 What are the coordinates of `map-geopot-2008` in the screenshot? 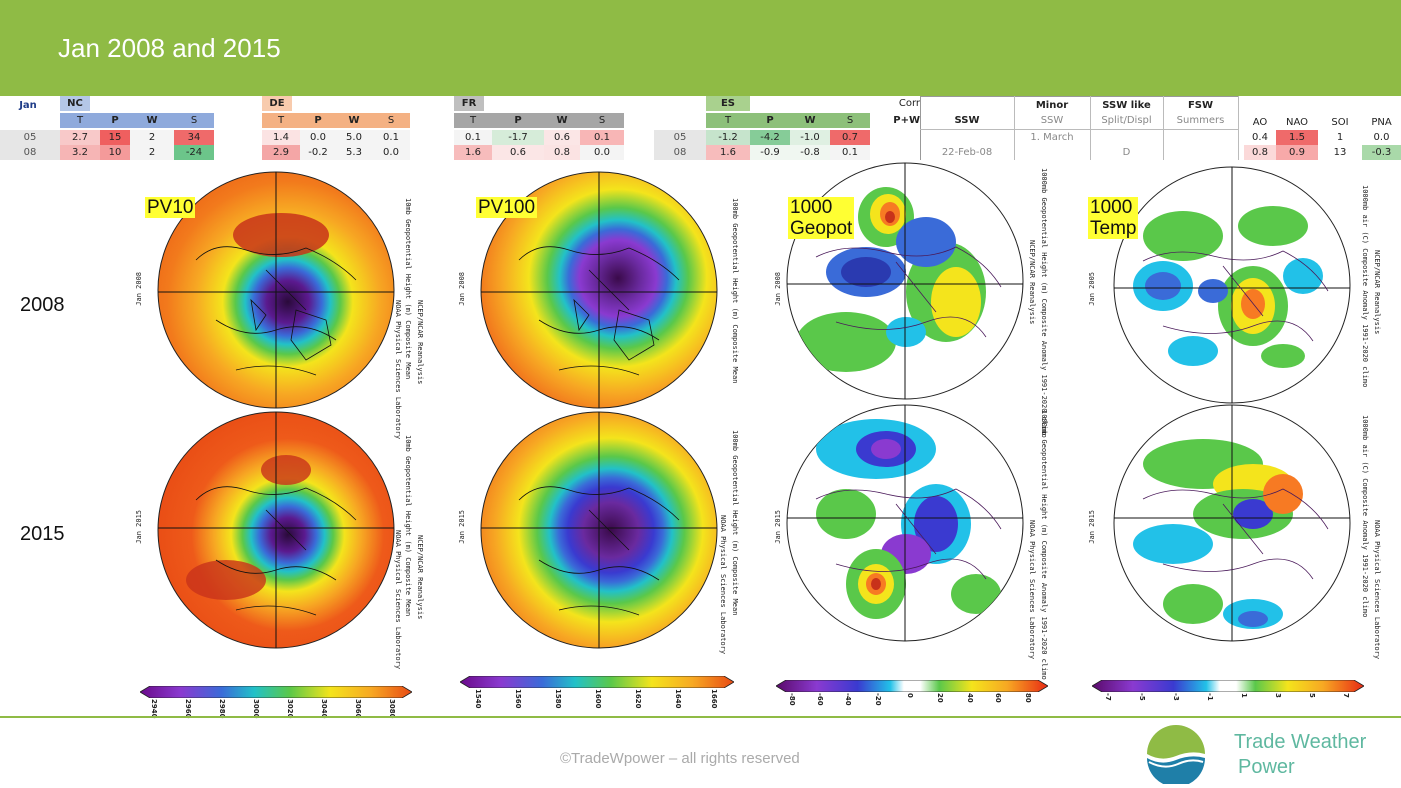 It's located at (905, 281).